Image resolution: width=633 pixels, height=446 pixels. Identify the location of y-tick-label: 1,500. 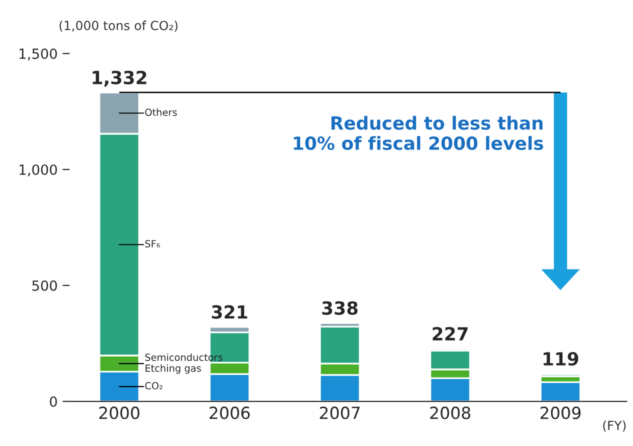
(38, 54).